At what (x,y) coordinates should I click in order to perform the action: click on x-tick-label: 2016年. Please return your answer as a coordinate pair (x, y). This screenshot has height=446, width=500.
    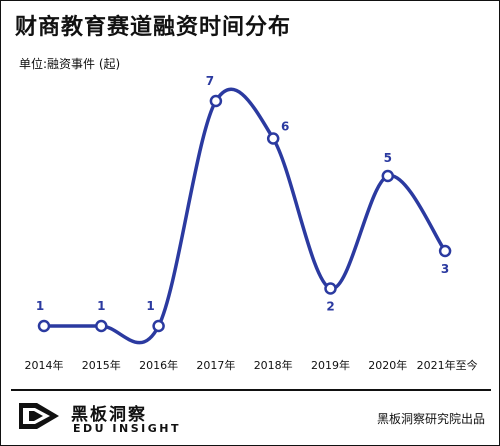
    Looking at the image, I should click on (158, 365).